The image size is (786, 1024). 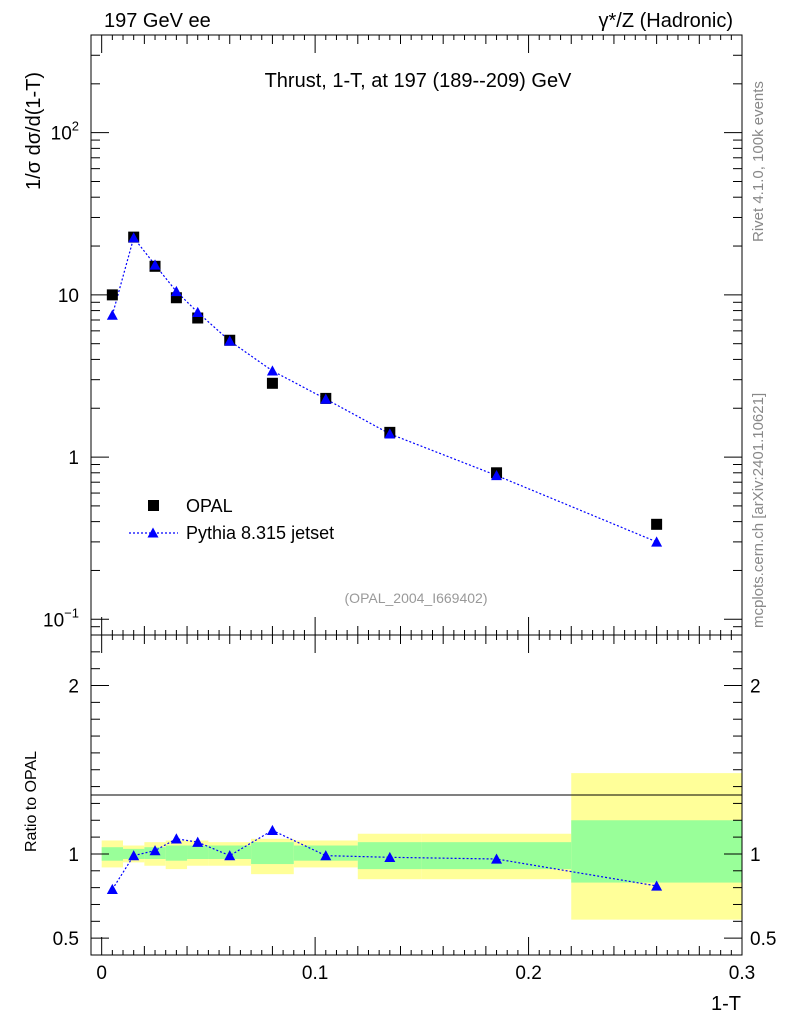 I want to click on mcplots-label: mcplots.cern.ch [arXiv:2401.10621], so click(x=758, y=510).